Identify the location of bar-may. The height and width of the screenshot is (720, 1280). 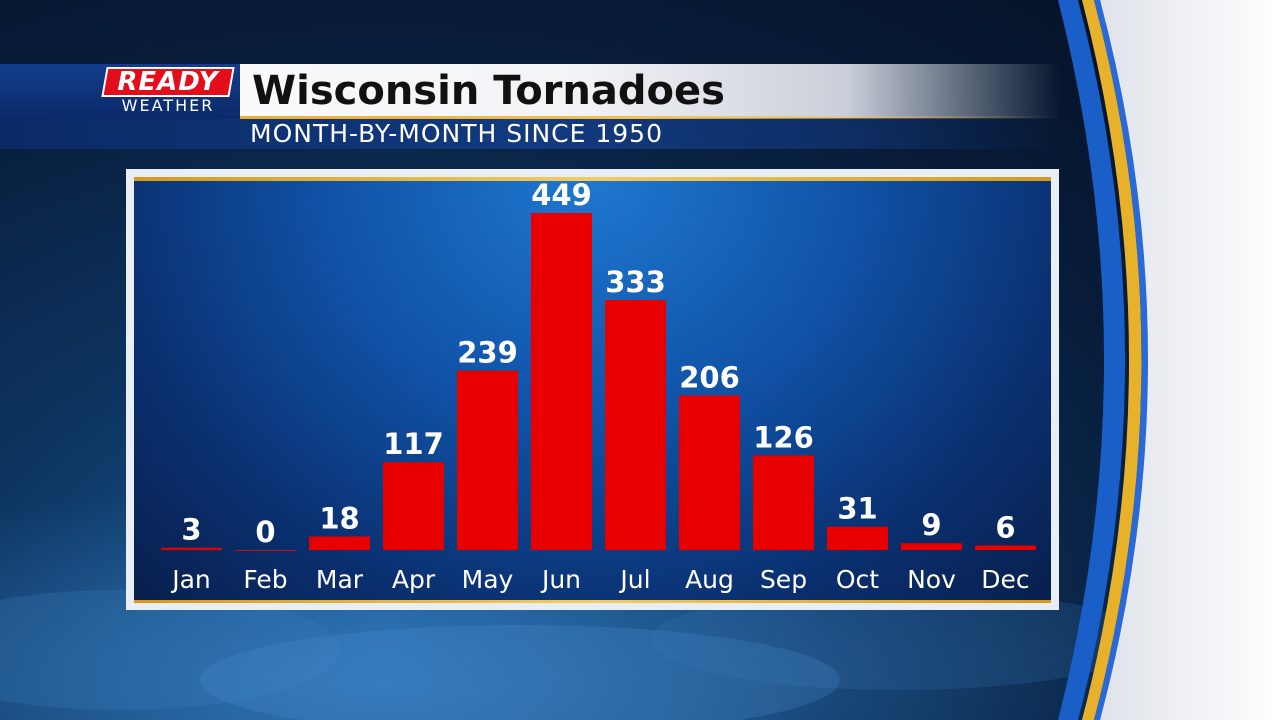
(487, 460).